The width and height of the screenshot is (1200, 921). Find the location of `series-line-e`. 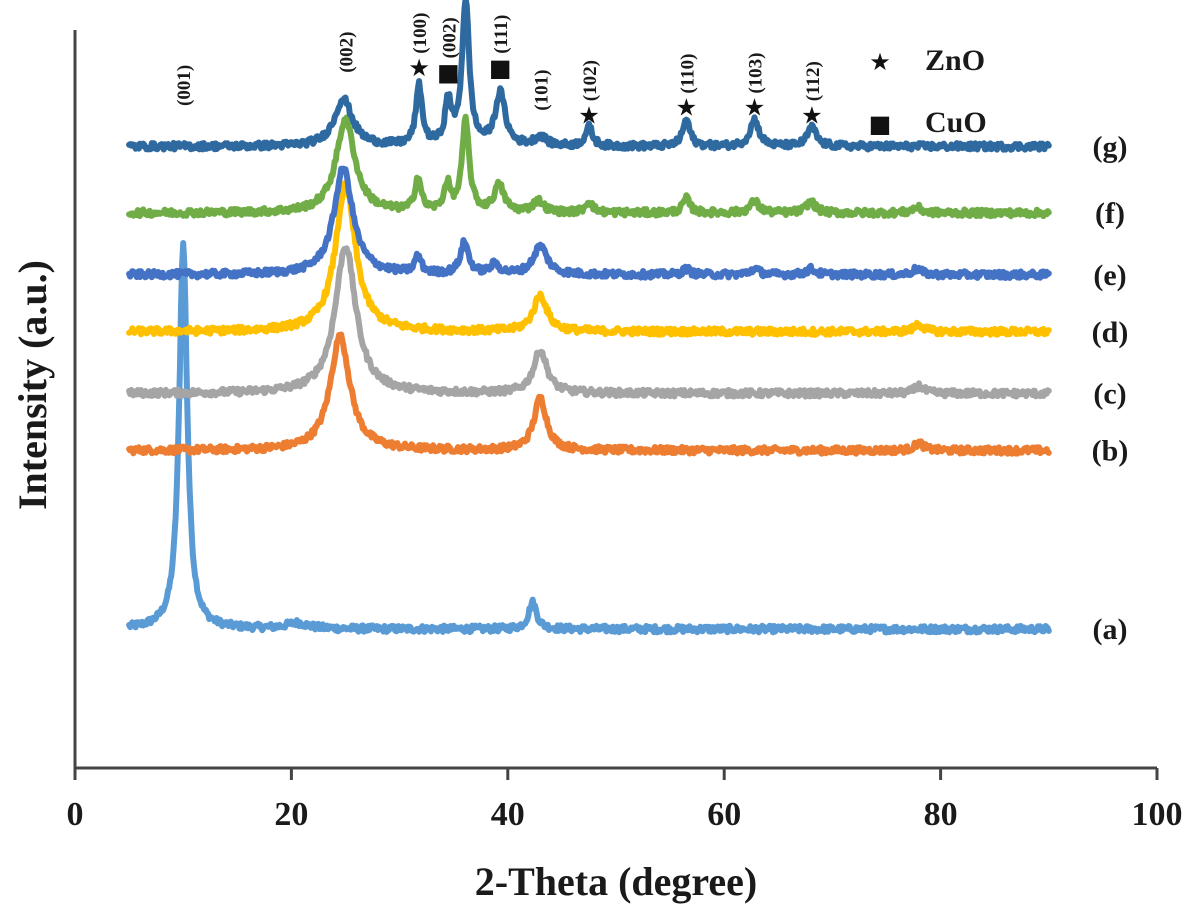

series-line-e is located at coordinates (589, 223).